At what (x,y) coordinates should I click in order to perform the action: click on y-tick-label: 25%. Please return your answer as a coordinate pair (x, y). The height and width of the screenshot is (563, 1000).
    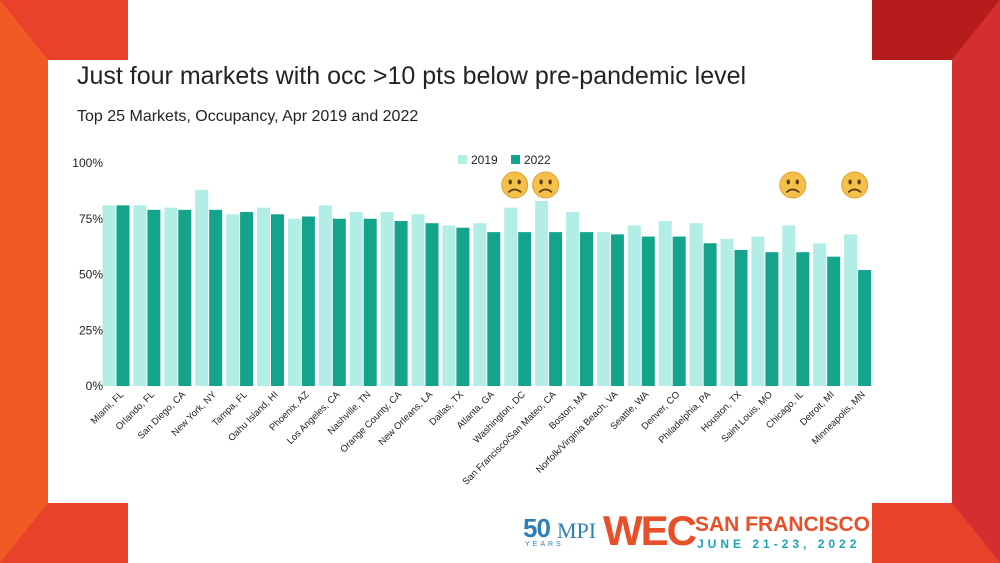
    Looking at the image, I should click on (91, 330).